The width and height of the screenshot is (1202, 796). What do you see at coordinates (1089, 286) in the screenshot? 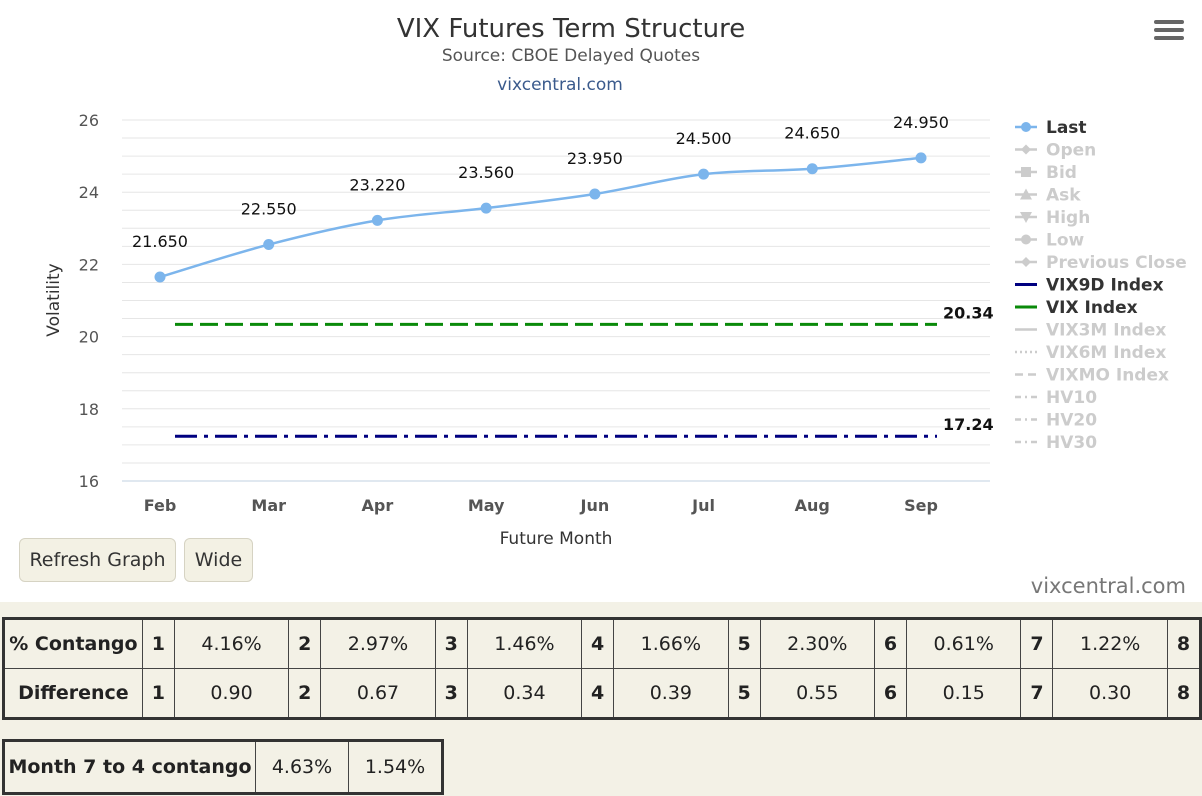
I see `legend-item: VIX9D Index` at bounding box center [1089, 286].